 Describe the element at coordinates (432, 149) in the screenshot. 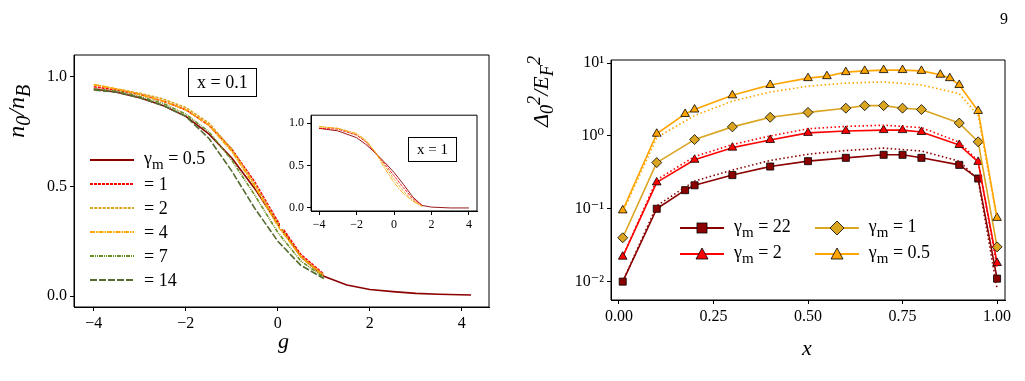

I see `annotation: x = 1` at that location.